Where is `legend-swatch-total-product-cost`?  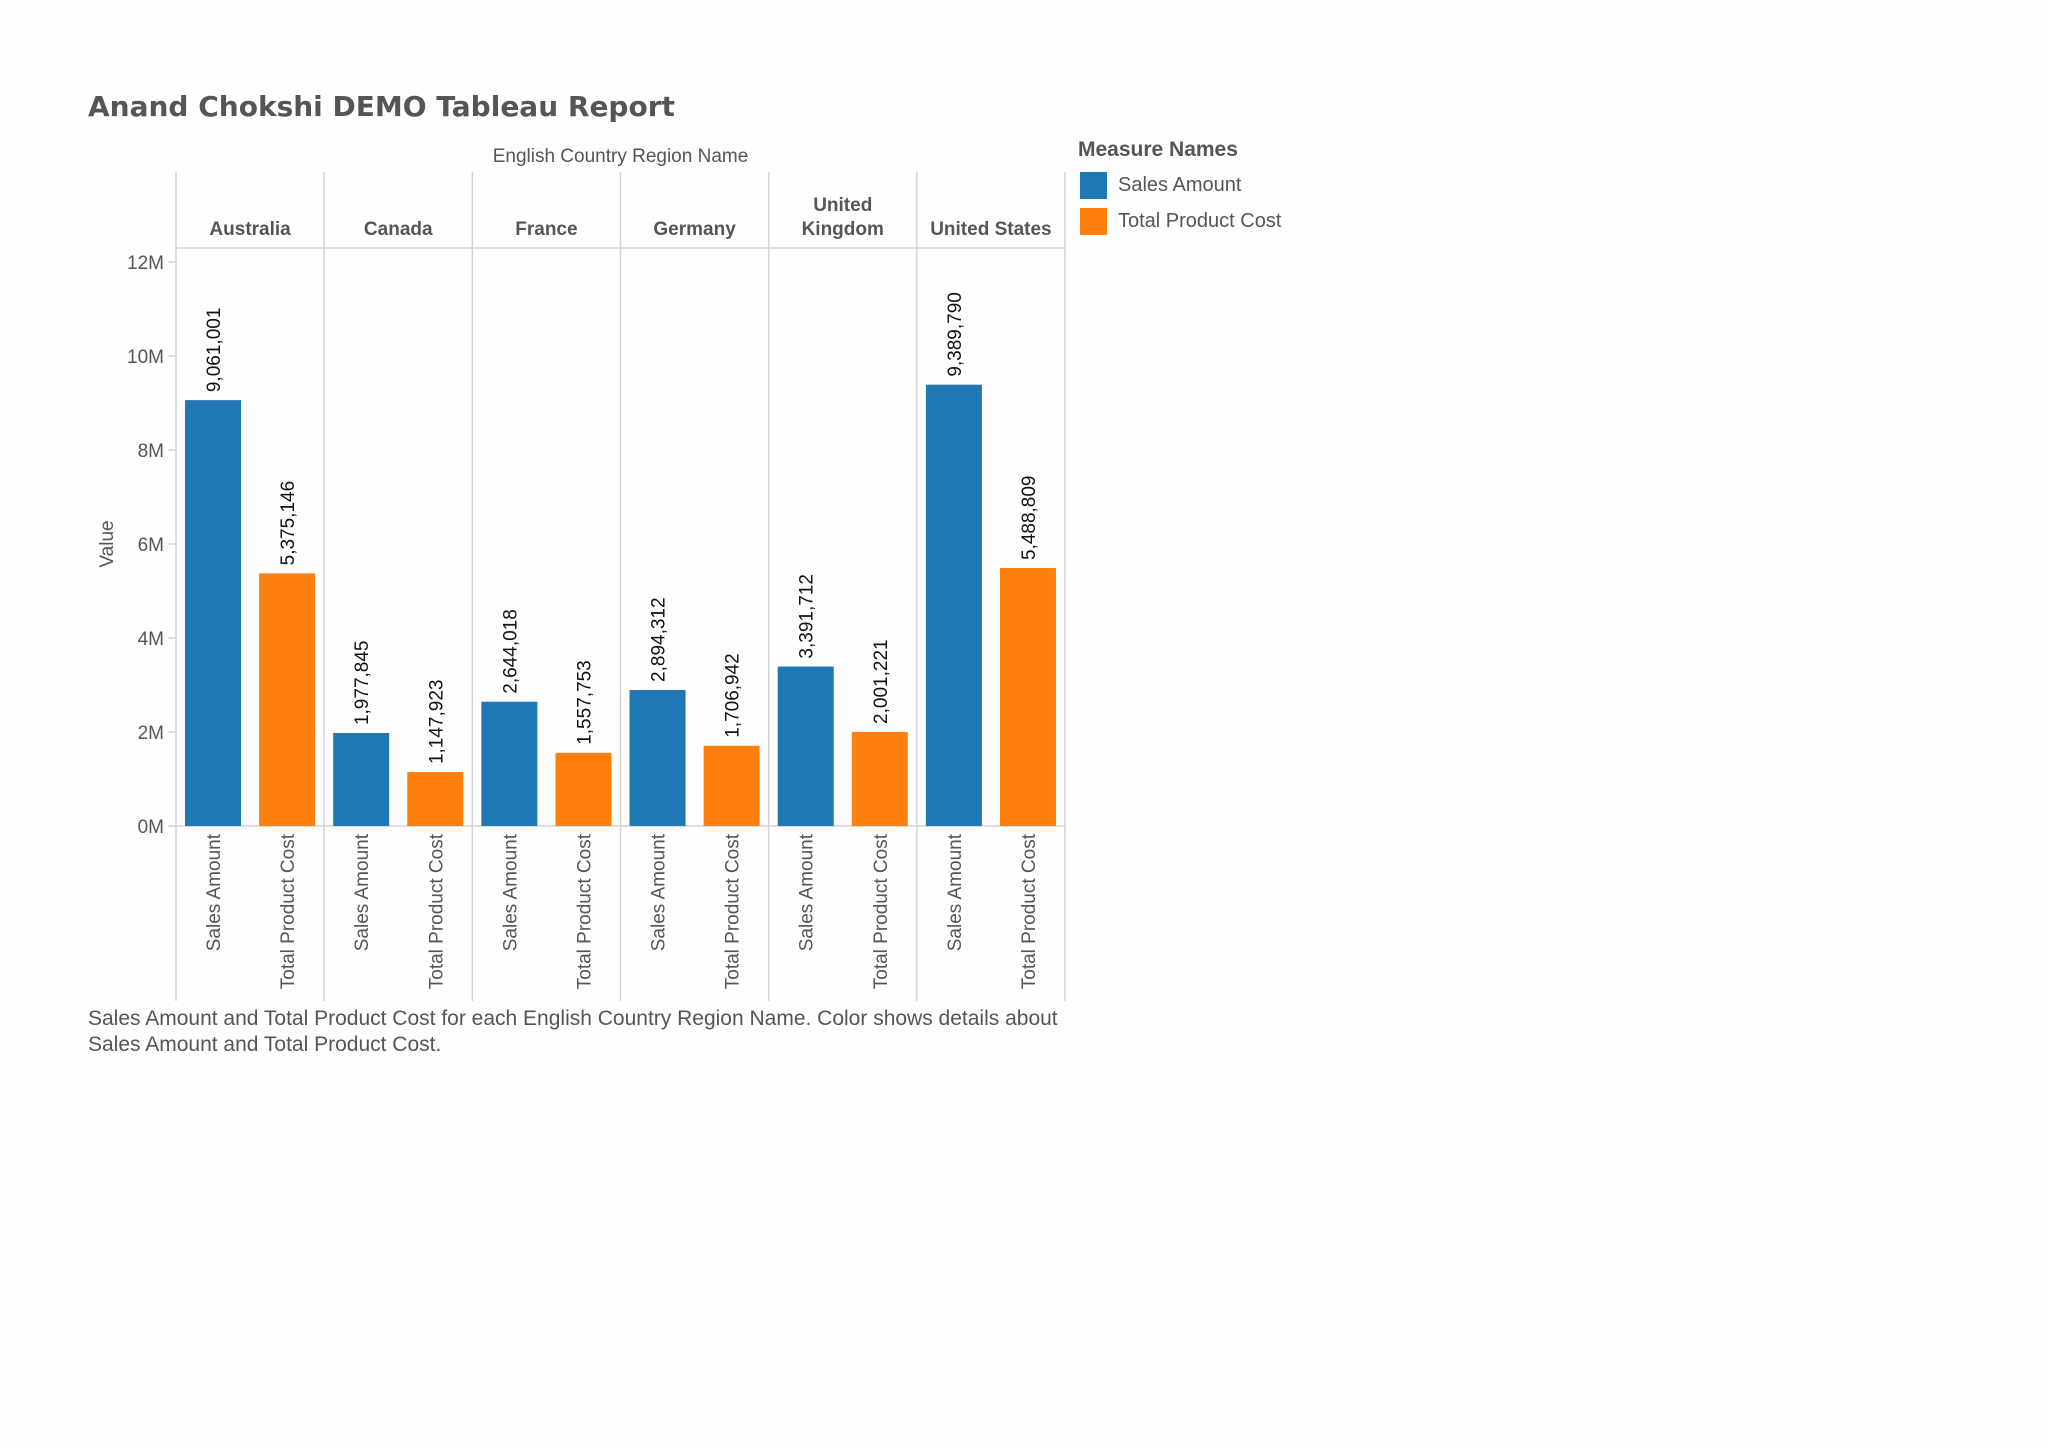
legend-swatch-total-product-cost is located at coordinates (1093, 221).